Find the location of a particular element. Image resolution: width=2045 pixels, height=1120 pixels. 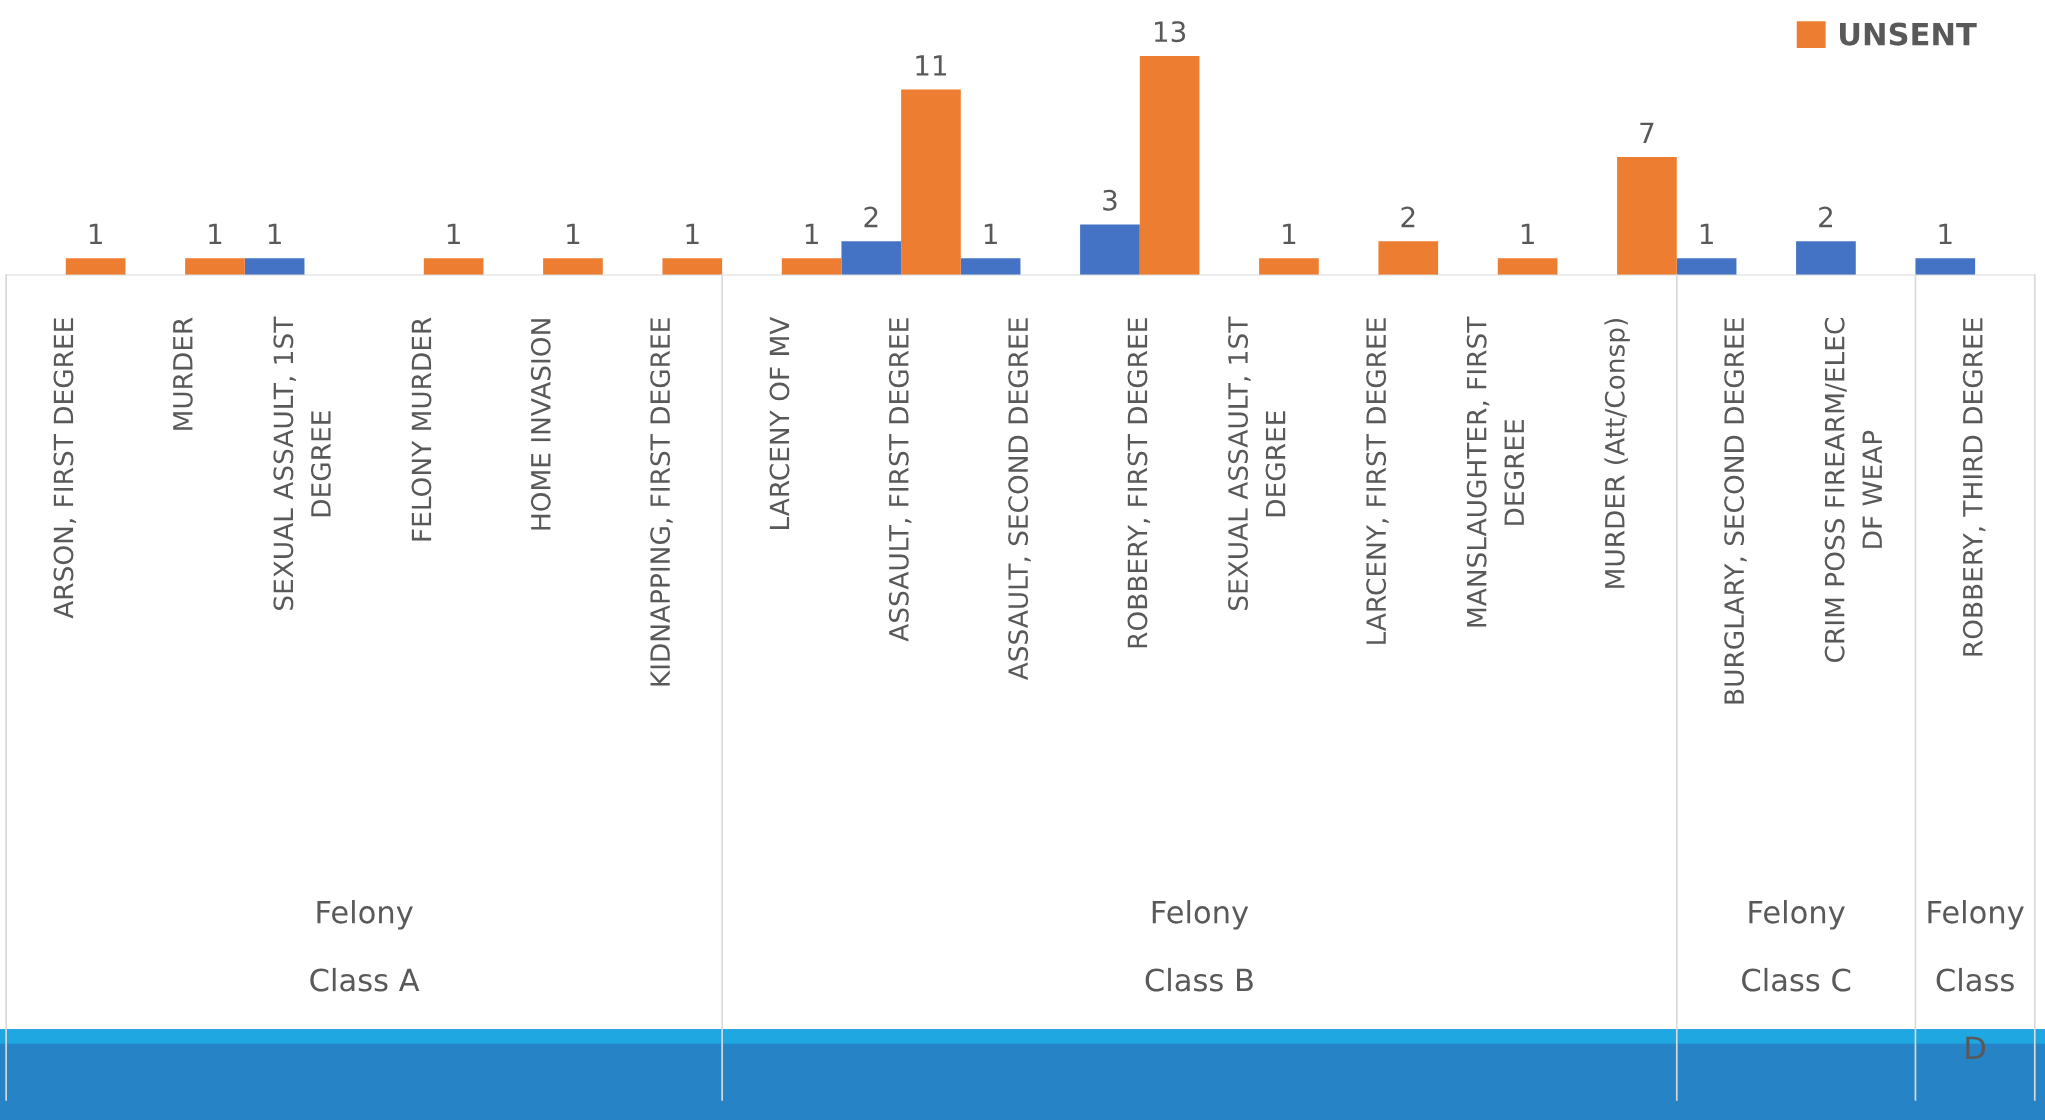

x-tick-label: LARCENY, FIRST DEGREE is located at coordinates (1377, 481).